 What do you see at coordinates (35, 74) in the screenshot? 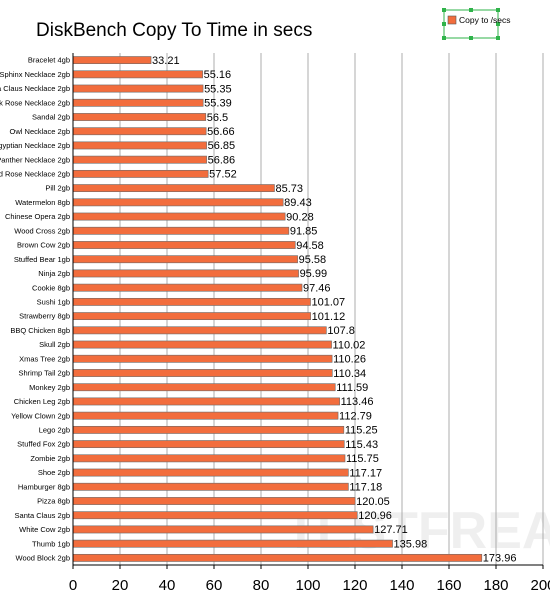
I see `category-label: Sphinx Necklace 2gb` at bounding box center [35, 74].